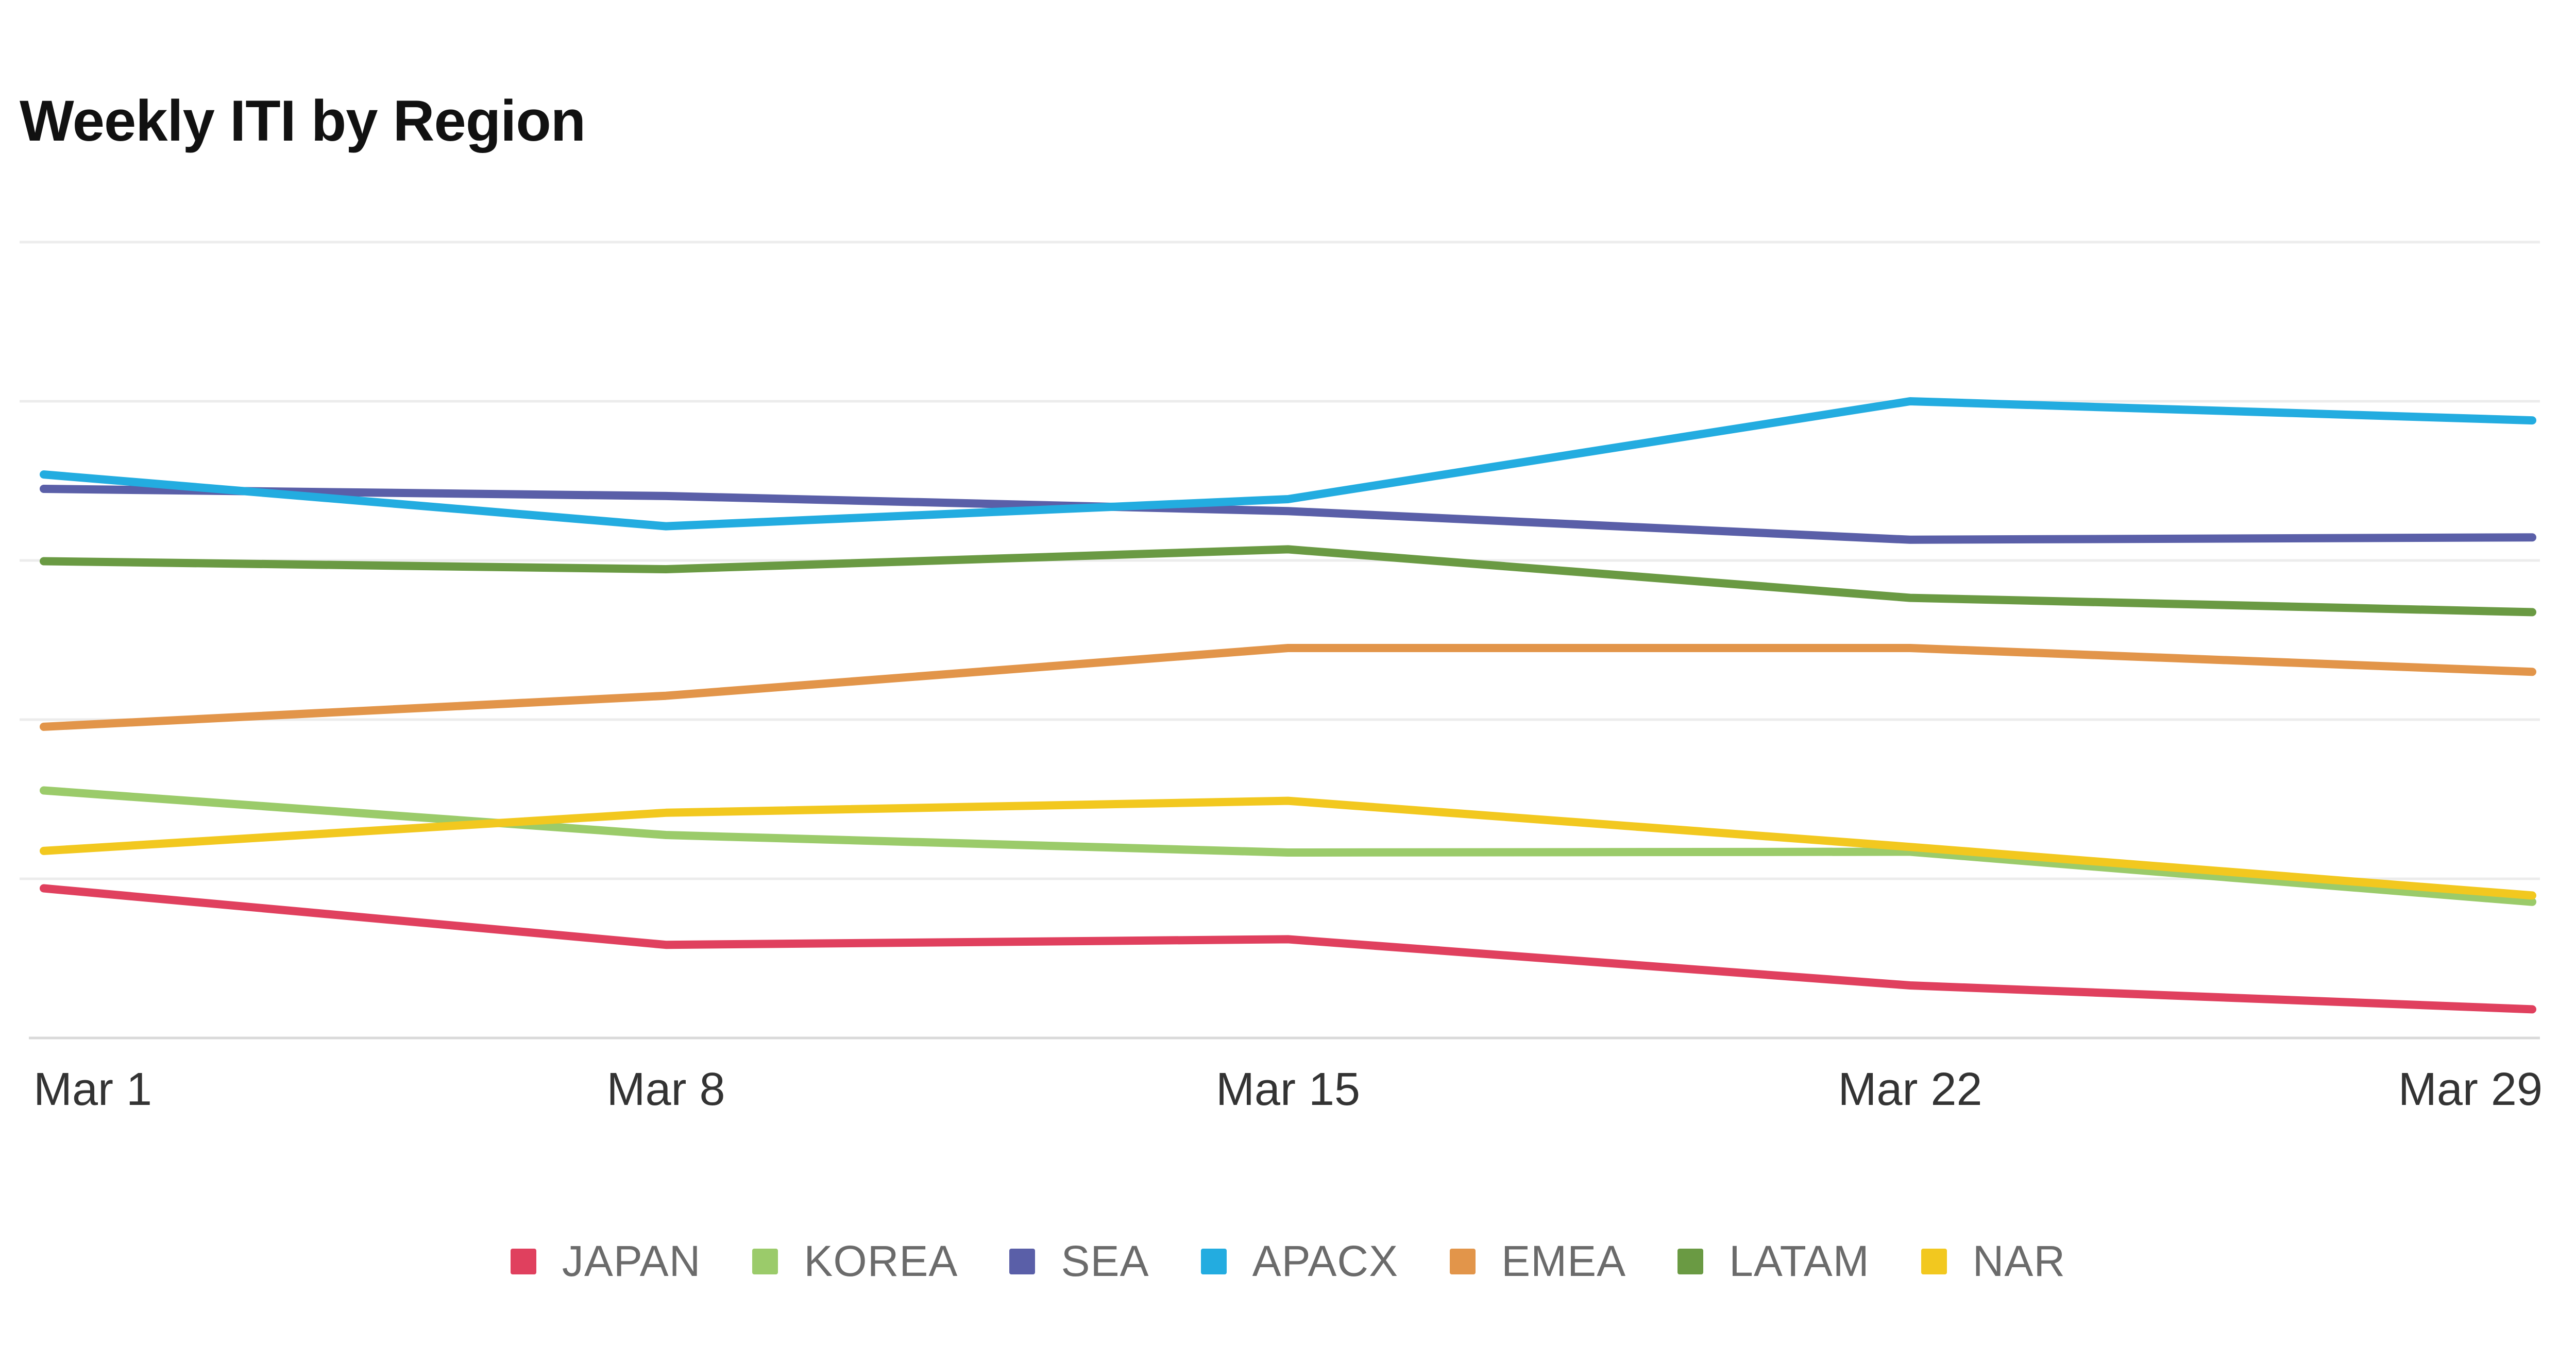  Describe the element at coordinates (1799, 1261) in the screenshot. I see `legend-label: LATAM` at that location.